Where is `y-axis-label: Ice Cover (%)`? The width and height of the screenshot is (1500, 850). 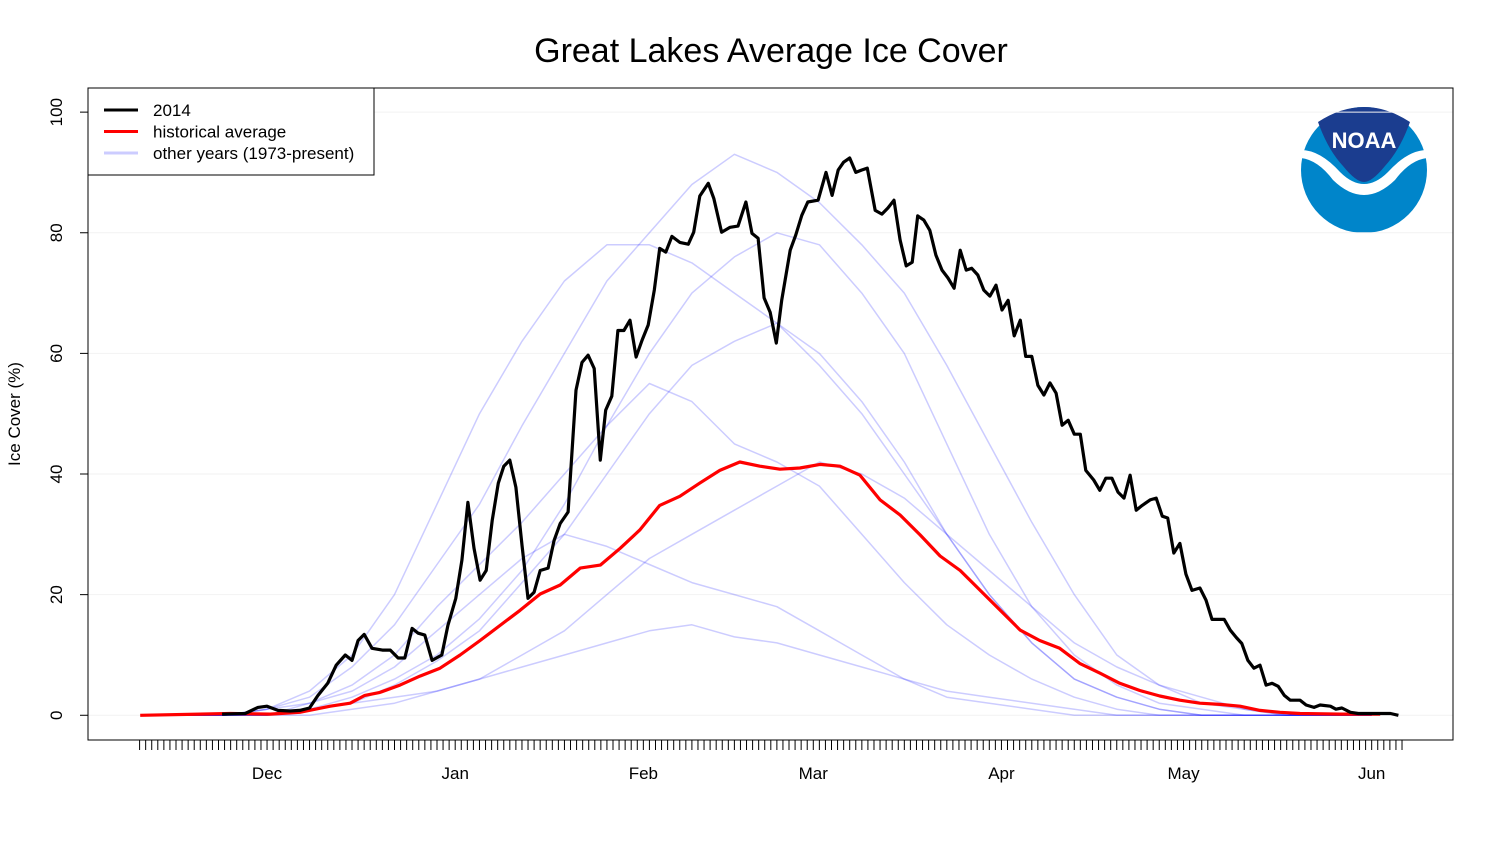
y-axis-label: Ice Cover (%) is located at coordinates (14, 414).